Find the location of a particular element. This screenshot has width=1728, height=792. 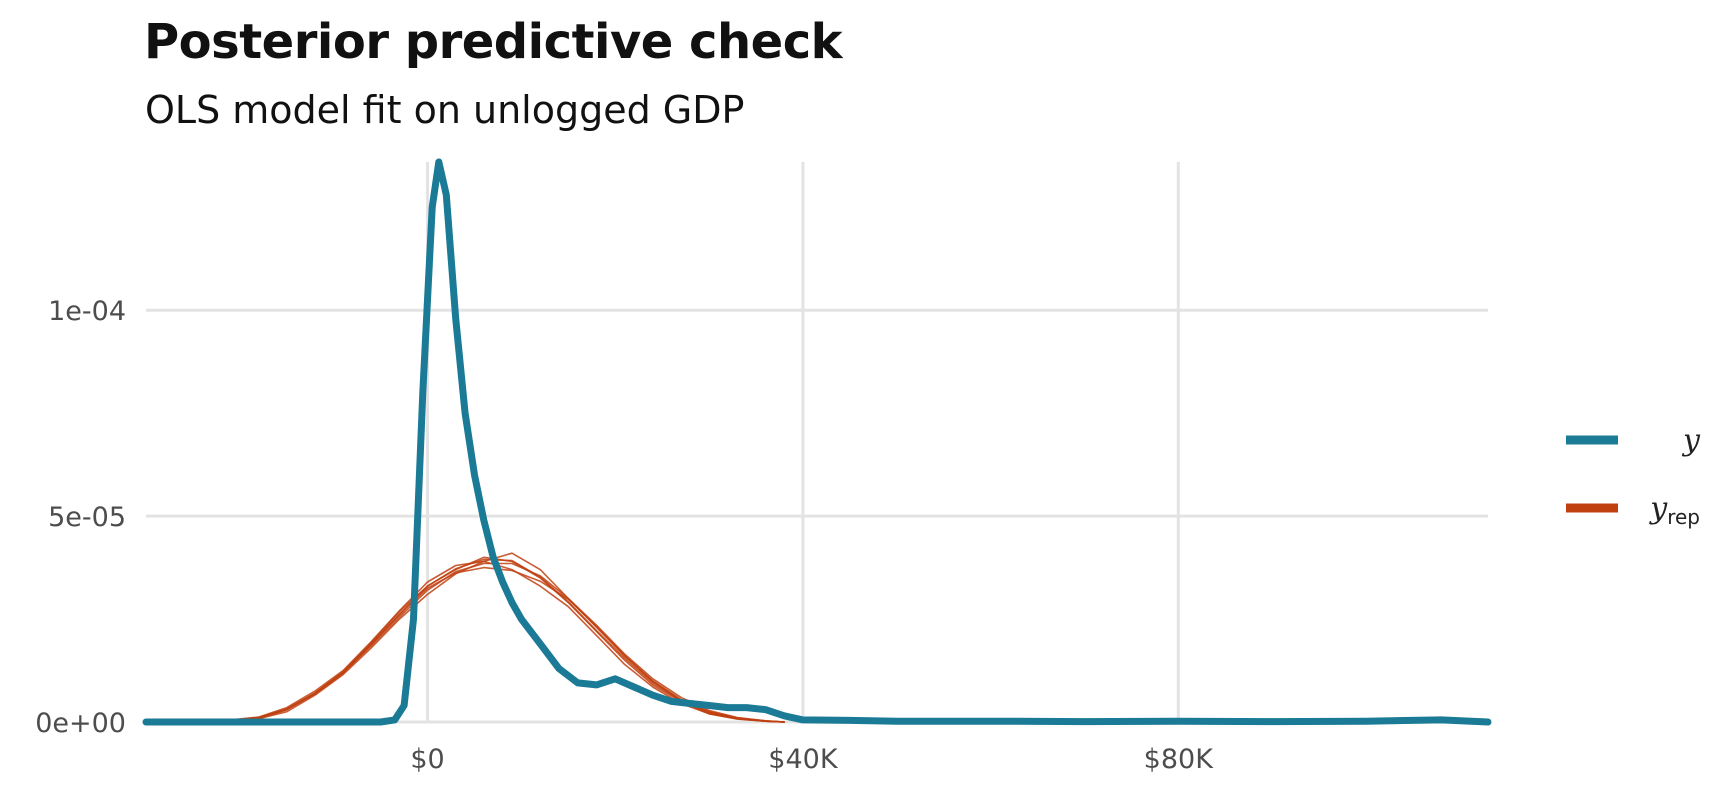

y-tick-label: 1e-04 is located at coordinates (87, 311).